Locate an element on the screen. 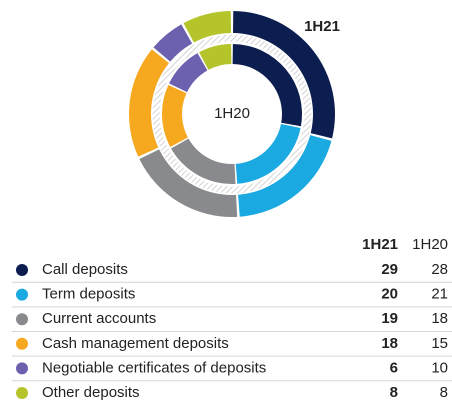  category-label: Cash management deposits is located at coordinates (135, 343).